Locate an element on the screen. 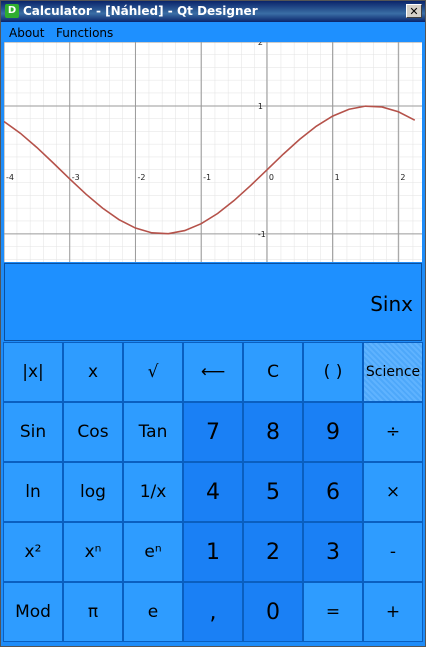 The width and height of the screenshot is (426, 647). close-button: ✕ is located at coordinates (414, 11).